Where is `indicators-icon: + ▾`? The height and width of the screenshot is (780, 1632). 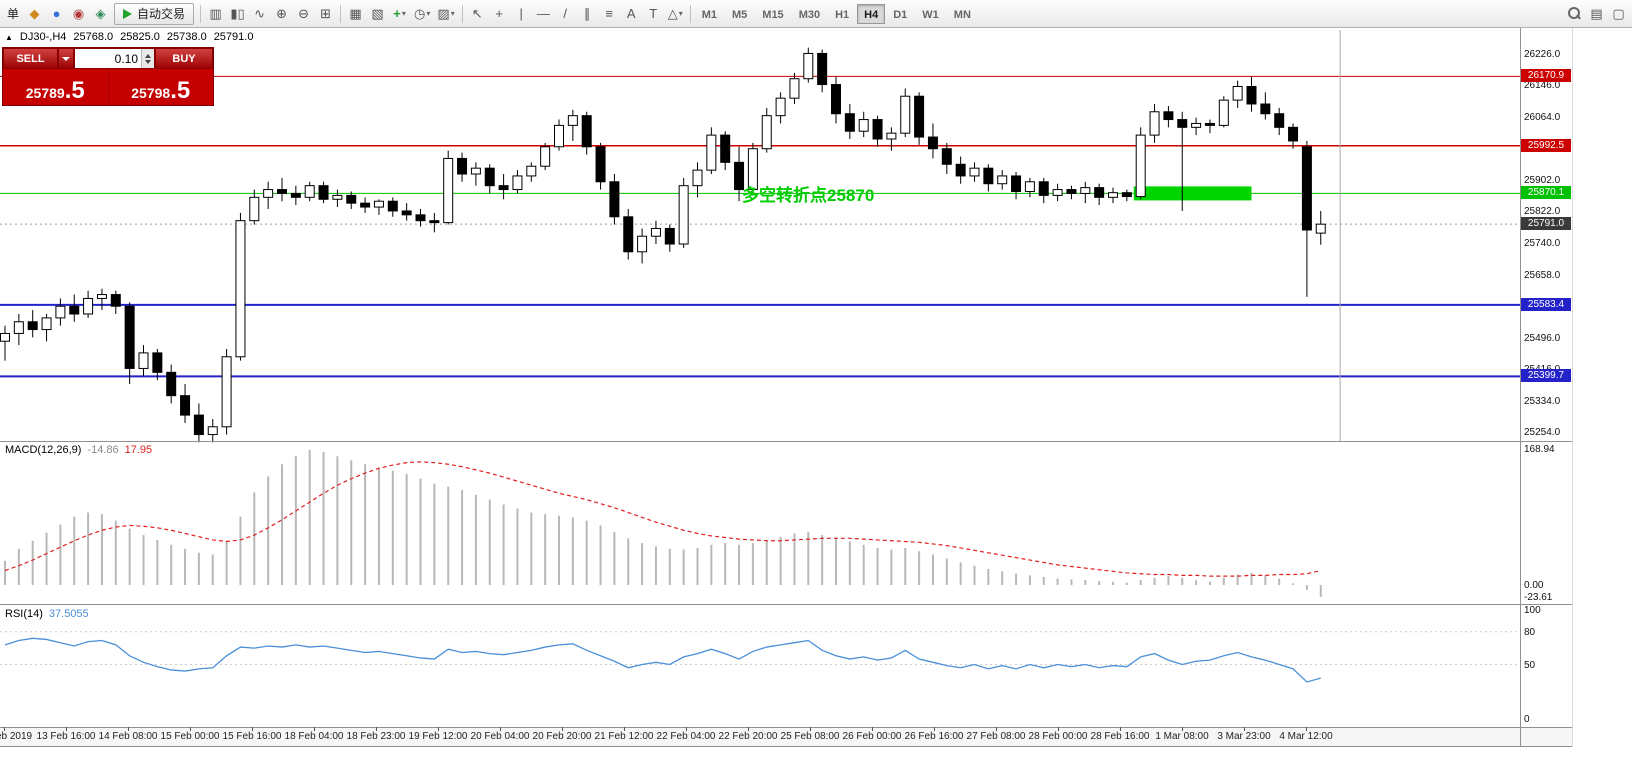
indicators-icon: + ▾ is located at coordinates (399, 13).